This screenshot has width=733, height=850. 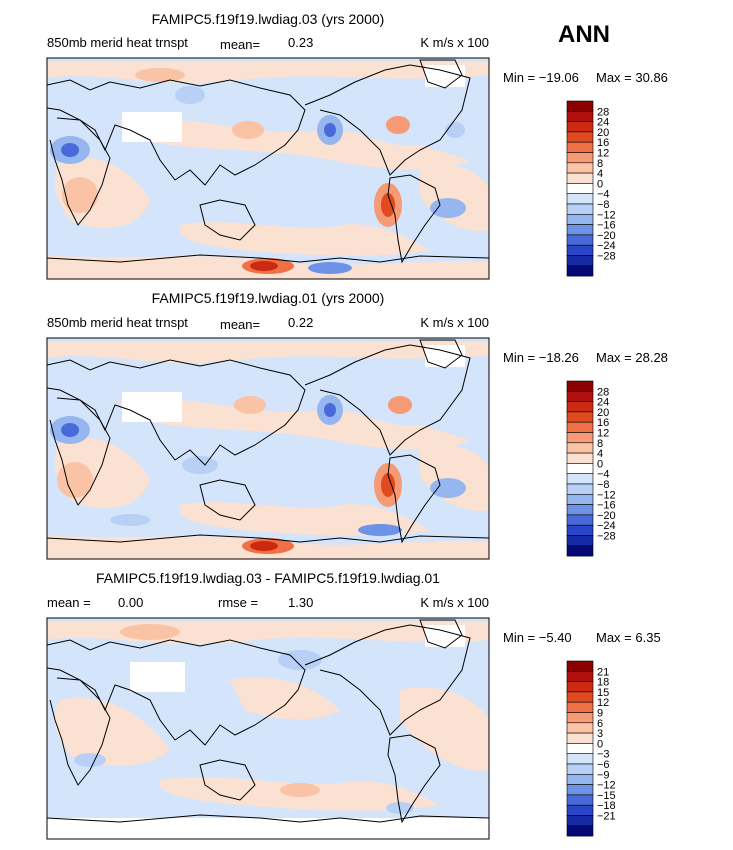 What do you see at coordinates (454, 602) in the screenshot?
I see `panel-3-units: K m/s x 100` at bounding box center [454, 602].